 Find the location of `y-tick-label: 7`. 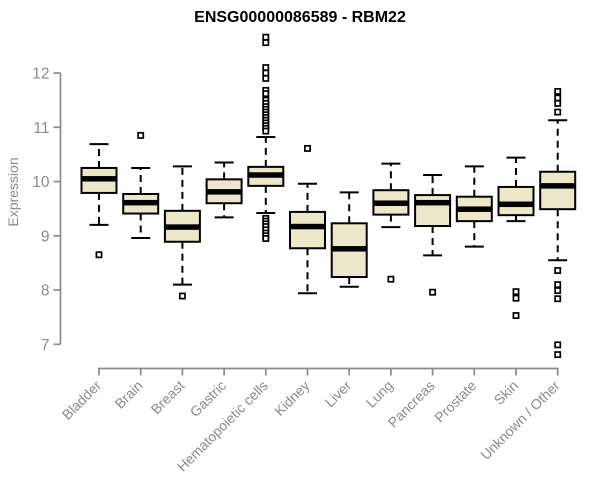

y-tick-label: 7 is located at coordinates (45, 345).